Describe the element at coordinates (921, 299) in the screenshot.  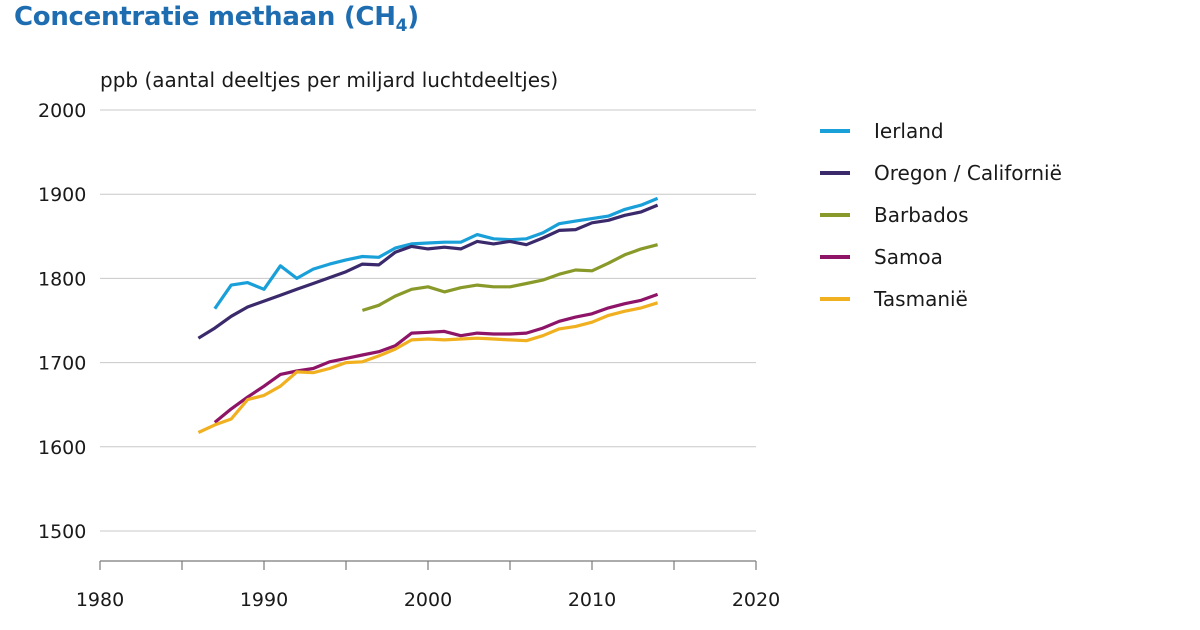
I see `legend-label: Tasmanië` at that location.